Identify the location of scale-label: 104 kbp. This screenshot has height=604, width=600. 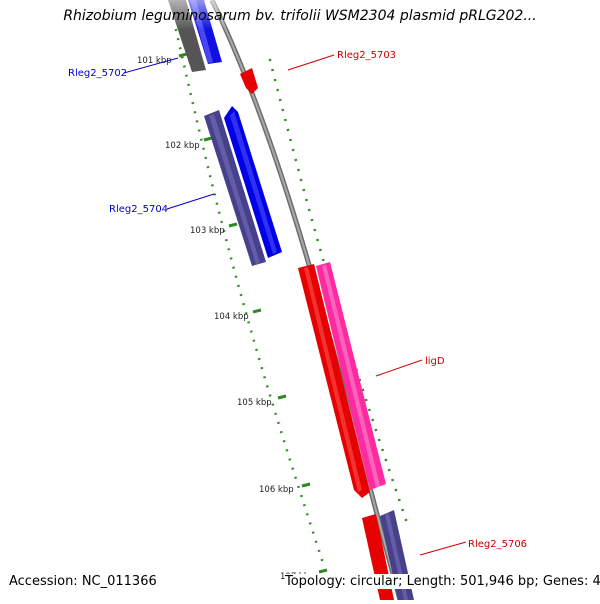
(231, 317).